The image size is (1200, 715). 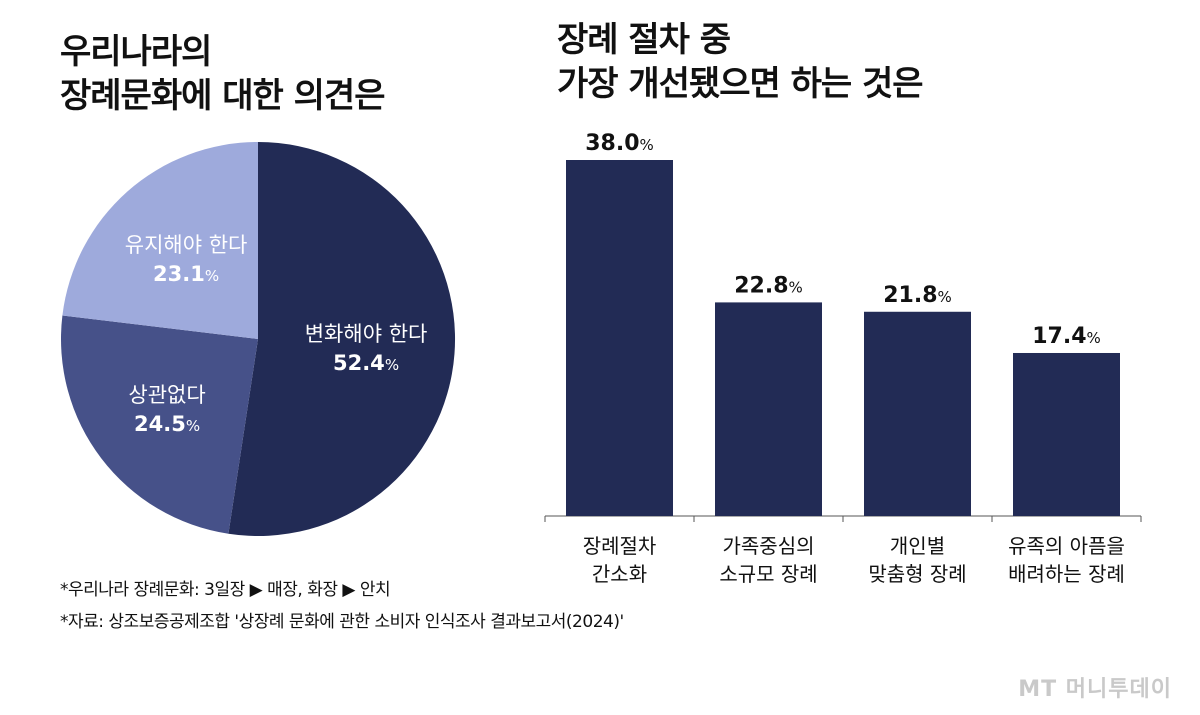 What do you see at coordinates (769, 546) in the screenshot?
I see `bar-category-label: 가족중심의` at bounding box center [769, 546].